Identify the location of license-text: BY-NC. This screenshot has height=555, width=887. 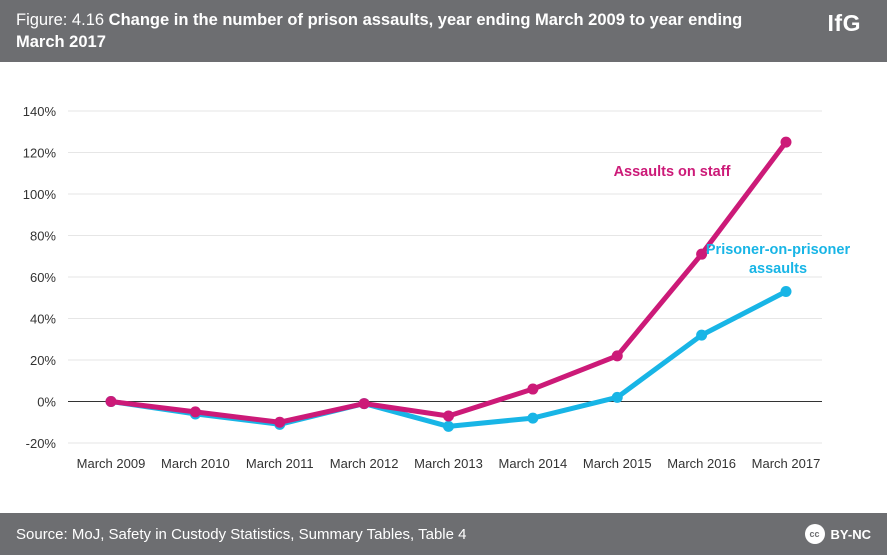
(850, 534).